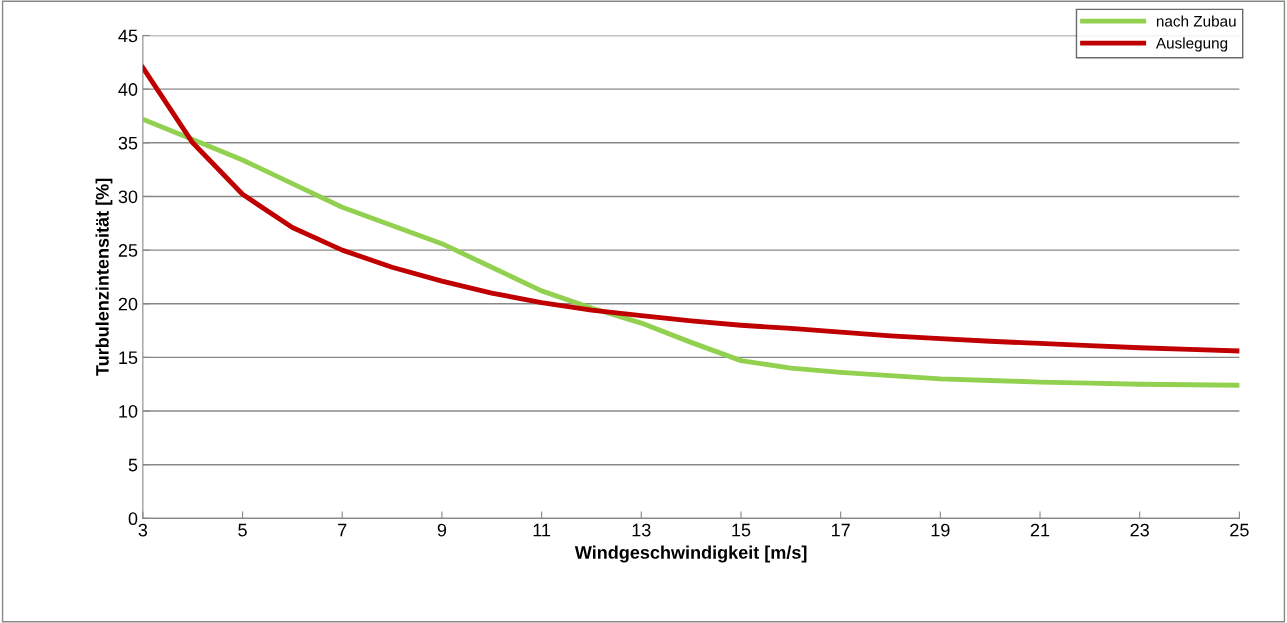 The width and height of the screenshot is (1287, 623). What do you see at coordinates (128, 304) in the screenshot?
I see `y-tick-label: 20` at bounding box center [128, 304].